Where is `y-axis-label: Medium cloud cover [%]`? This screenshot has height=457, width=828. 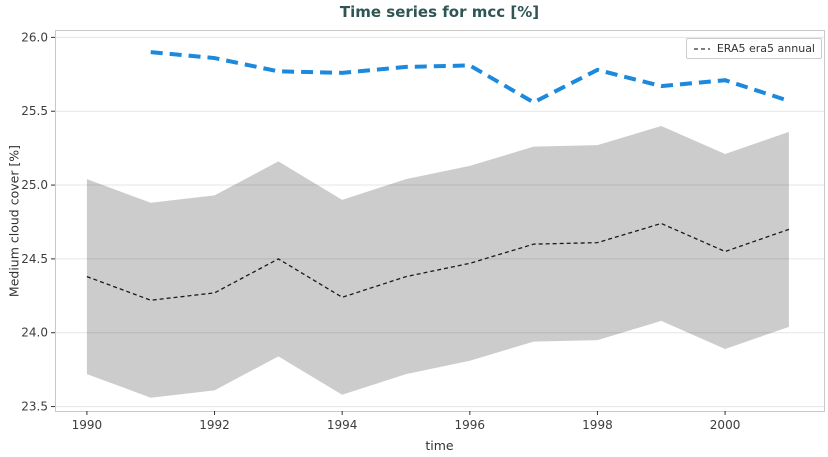 y-axis-label: Medium cloud cover [%] is located at coordinates (14, 221).